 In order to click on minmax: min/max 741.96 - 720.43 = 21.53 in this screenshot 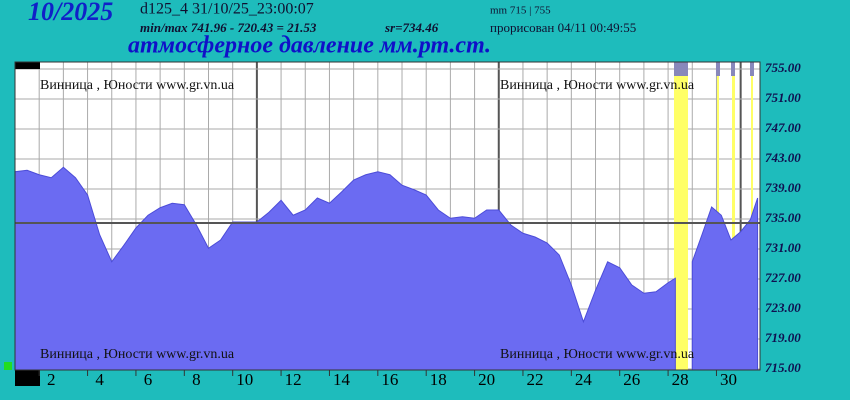, I will do `click(228, 27)`.